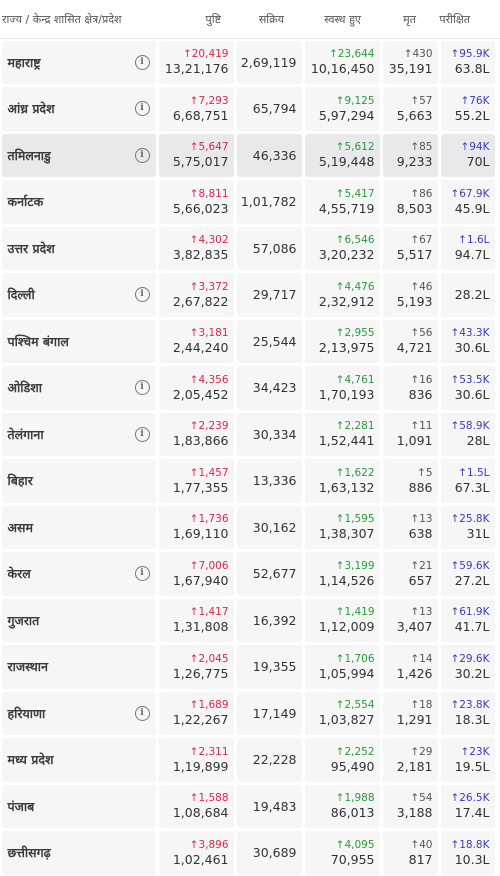  Describe the element at coordinates (478, 533) in the screenshot. I see `tested-value: 31L` at that location.